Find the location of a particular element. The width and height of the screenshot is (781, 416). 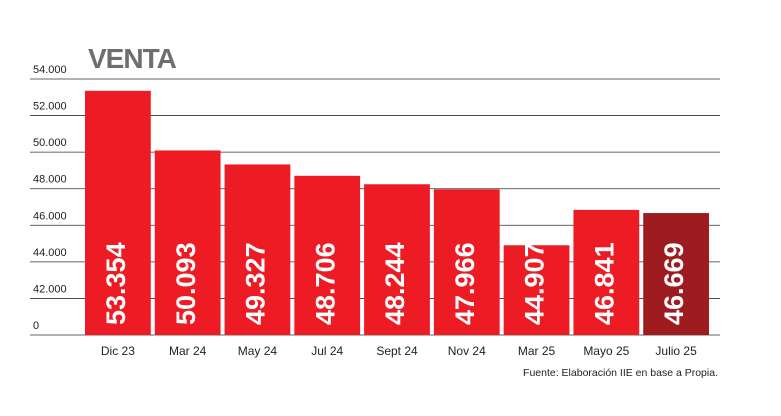

y-tick-label: 0 is located at coordinates (36, 326).